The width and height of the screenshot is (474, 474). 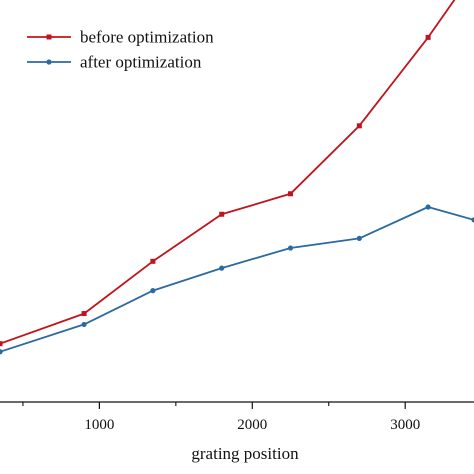 What do you see at coordinates (245, 453) in the screenshot?
I see `x-axis-title: grating position` at bounding box center [245, 453].